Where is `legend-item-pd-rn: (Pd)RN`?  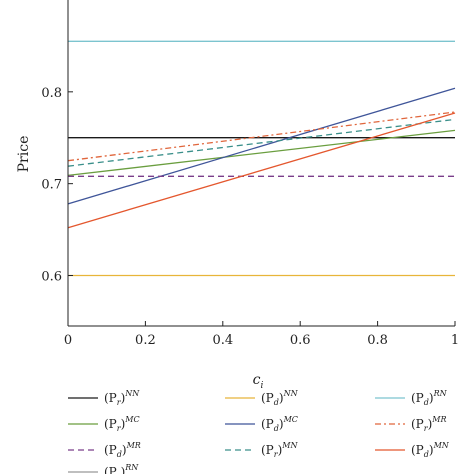
legend-item-pd-rn: (Pd)RN is located at coordinates (411, 398).